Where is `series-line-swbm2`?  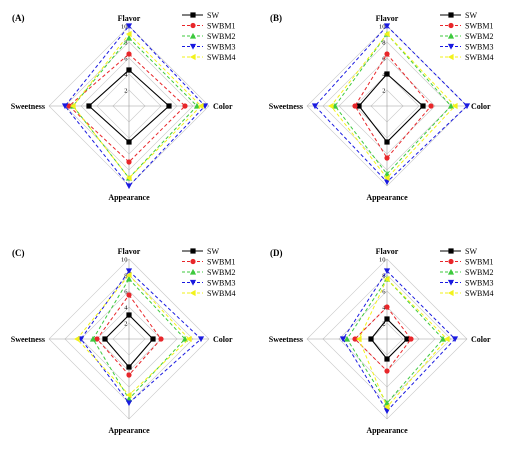
series-line-swbm2 is located at coordinates (393, 104).